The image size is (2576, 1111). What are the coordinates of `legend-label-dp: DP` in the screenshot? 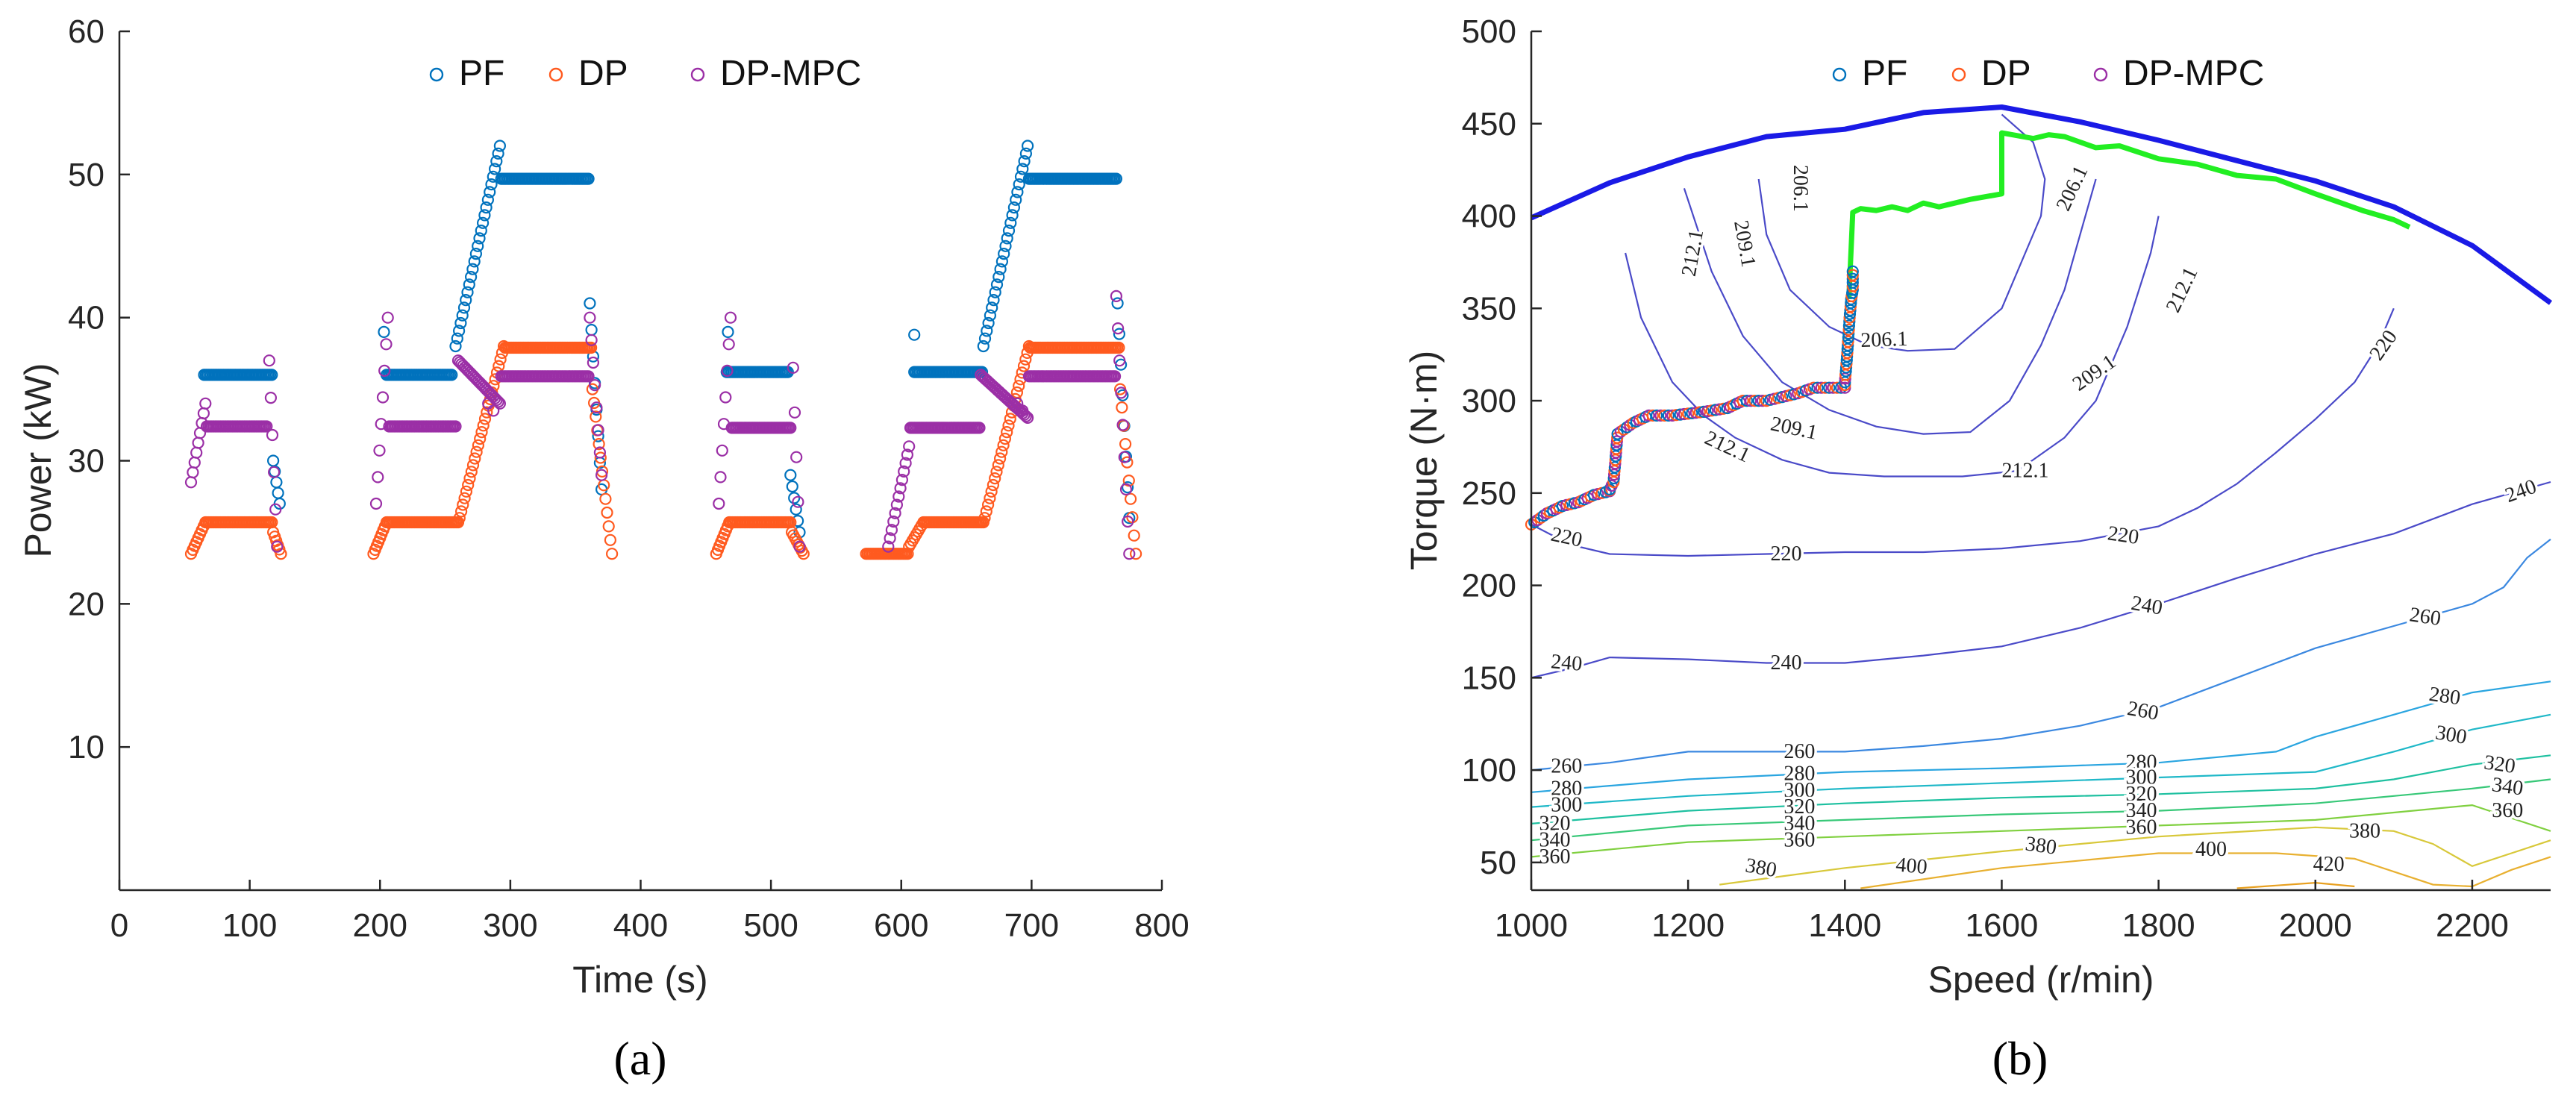 It's located at (603, 73).